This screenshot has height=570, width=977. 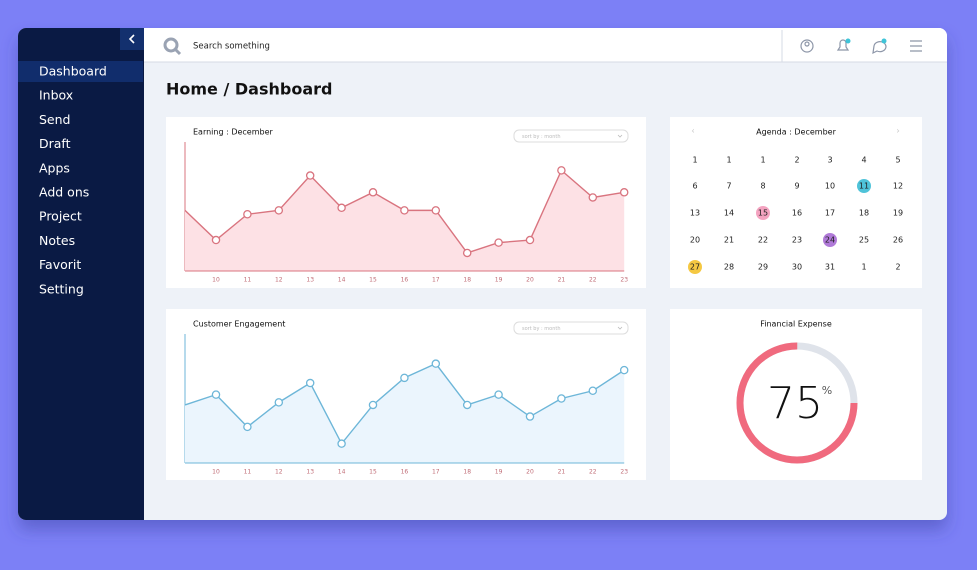 I want to click on calendar-day: 12, so click(x=898, y=186).